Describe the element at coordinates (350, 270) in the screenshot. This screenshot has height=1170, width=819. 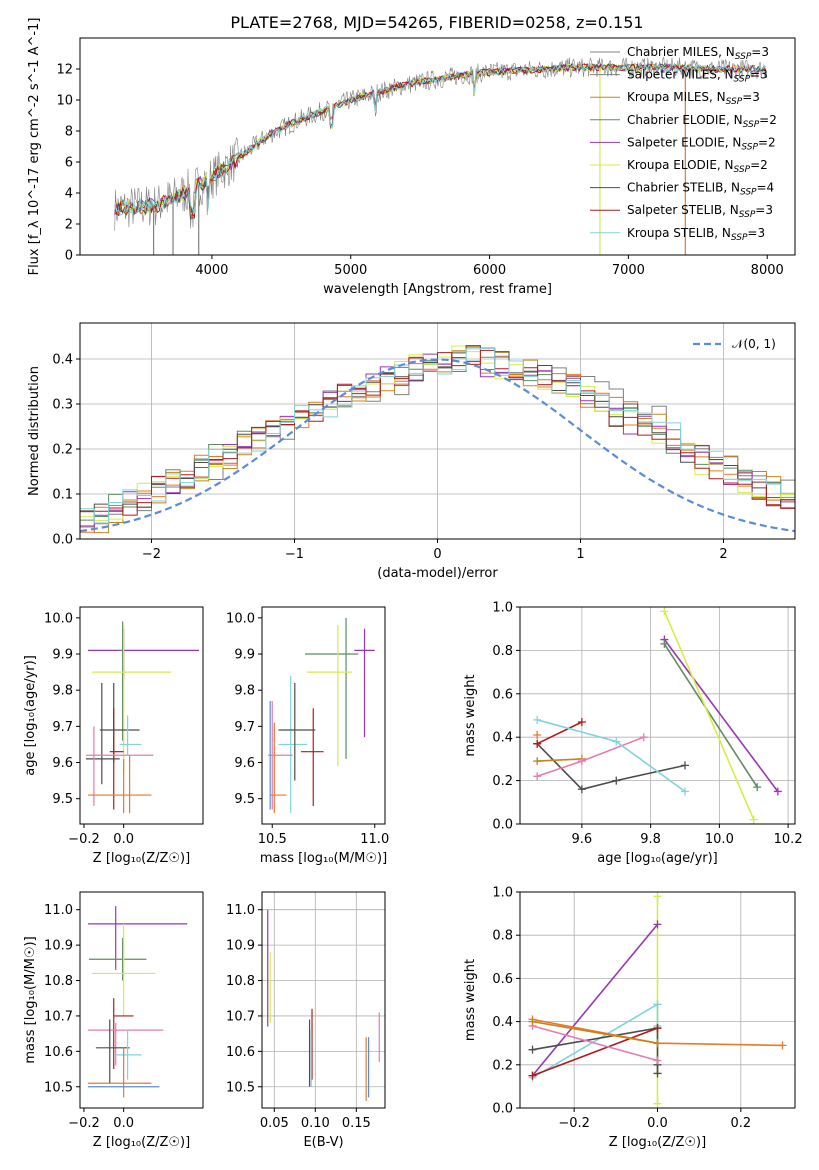
I see `x-tick-label: 5000` at that location.